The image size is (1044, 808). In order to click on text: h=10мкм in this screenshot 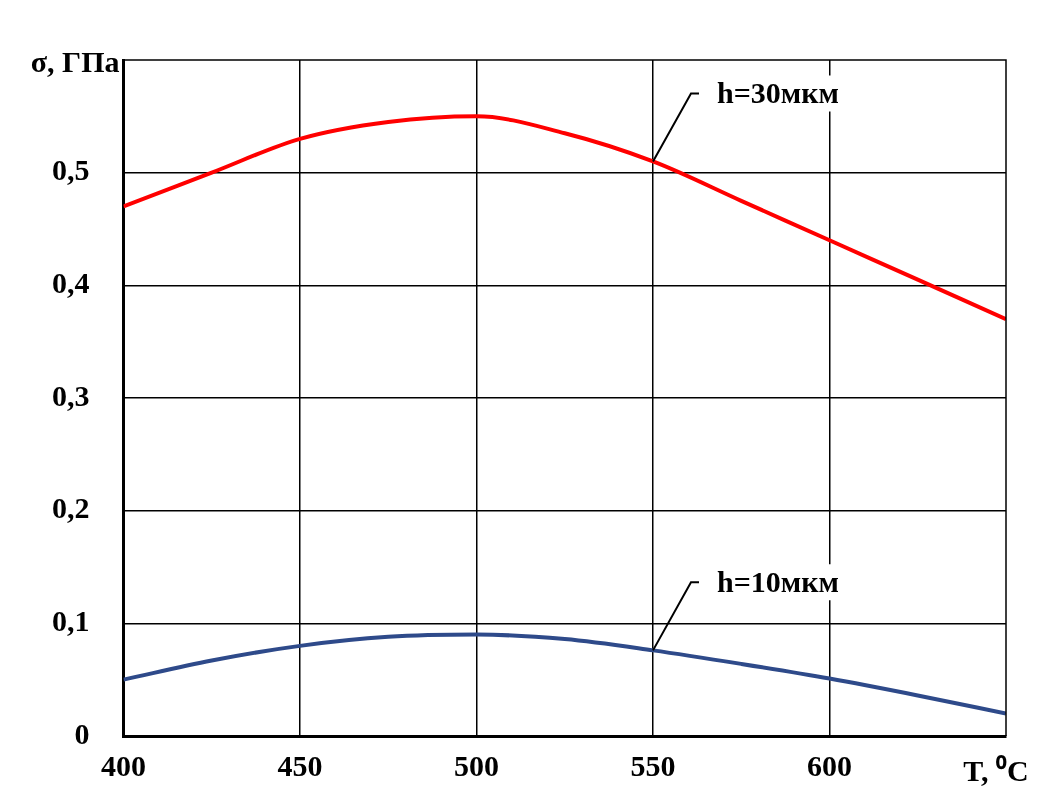, I will do `click(778, 582)`.